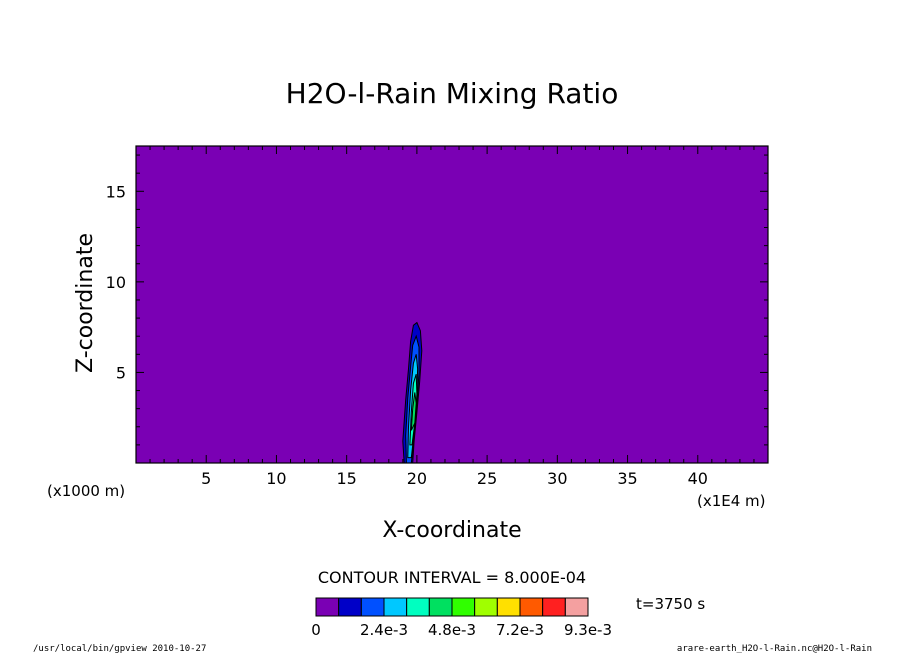  Describe the element at coordinates (557, 478) in the screenshot. I see `x-tick-label: 30` at that location.